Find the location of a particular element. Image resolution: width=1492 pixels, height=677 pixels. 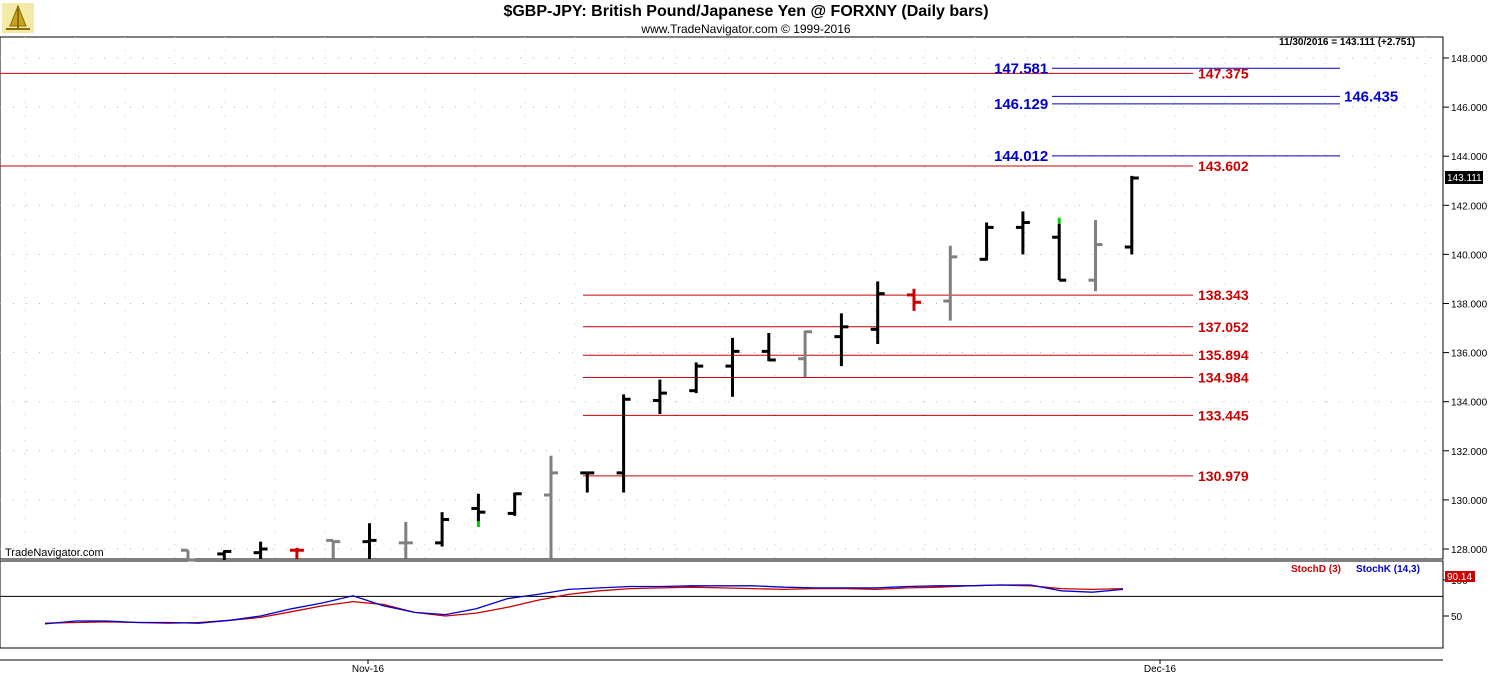

stoch-k-legend: StochK (14,3) is located at coordinates (1388, 569).